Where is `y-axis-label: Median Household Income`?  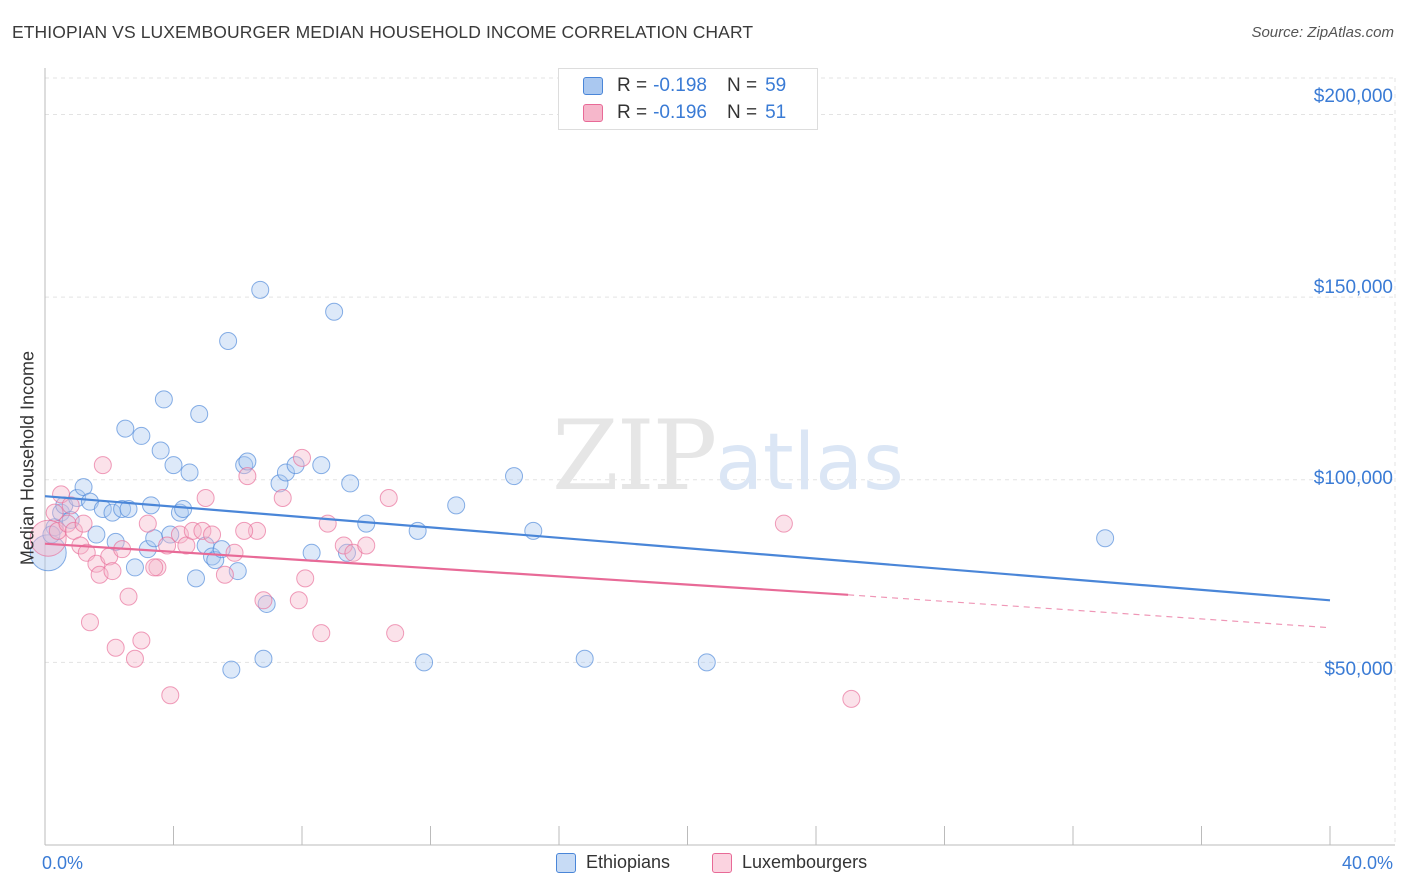 y-axis-label: Median Household Income is located at coordinates (27, 458).